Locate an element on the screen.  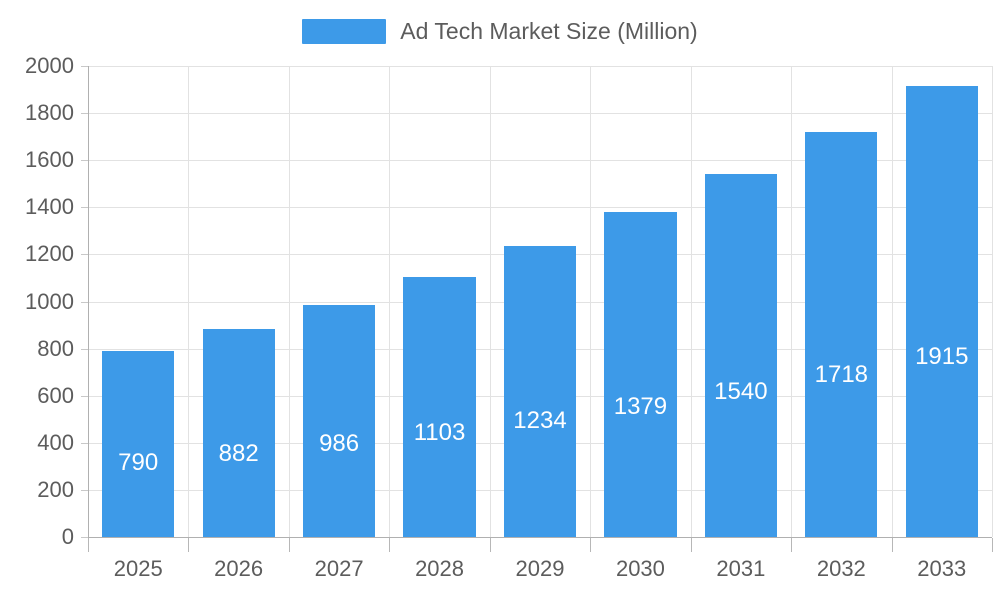
y-axis-tick-label: 1800 is located at coordinates (49, 113).